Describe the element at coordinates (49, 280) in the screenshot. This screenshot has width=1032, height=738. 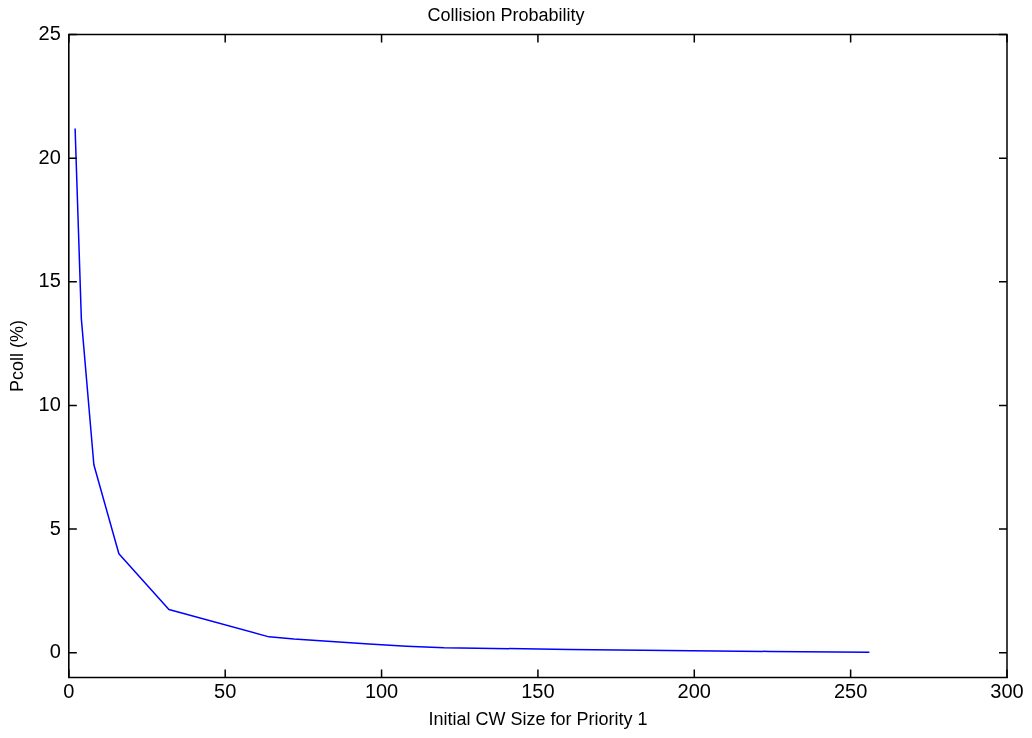
I see `y-tick-label: 15` at that location.